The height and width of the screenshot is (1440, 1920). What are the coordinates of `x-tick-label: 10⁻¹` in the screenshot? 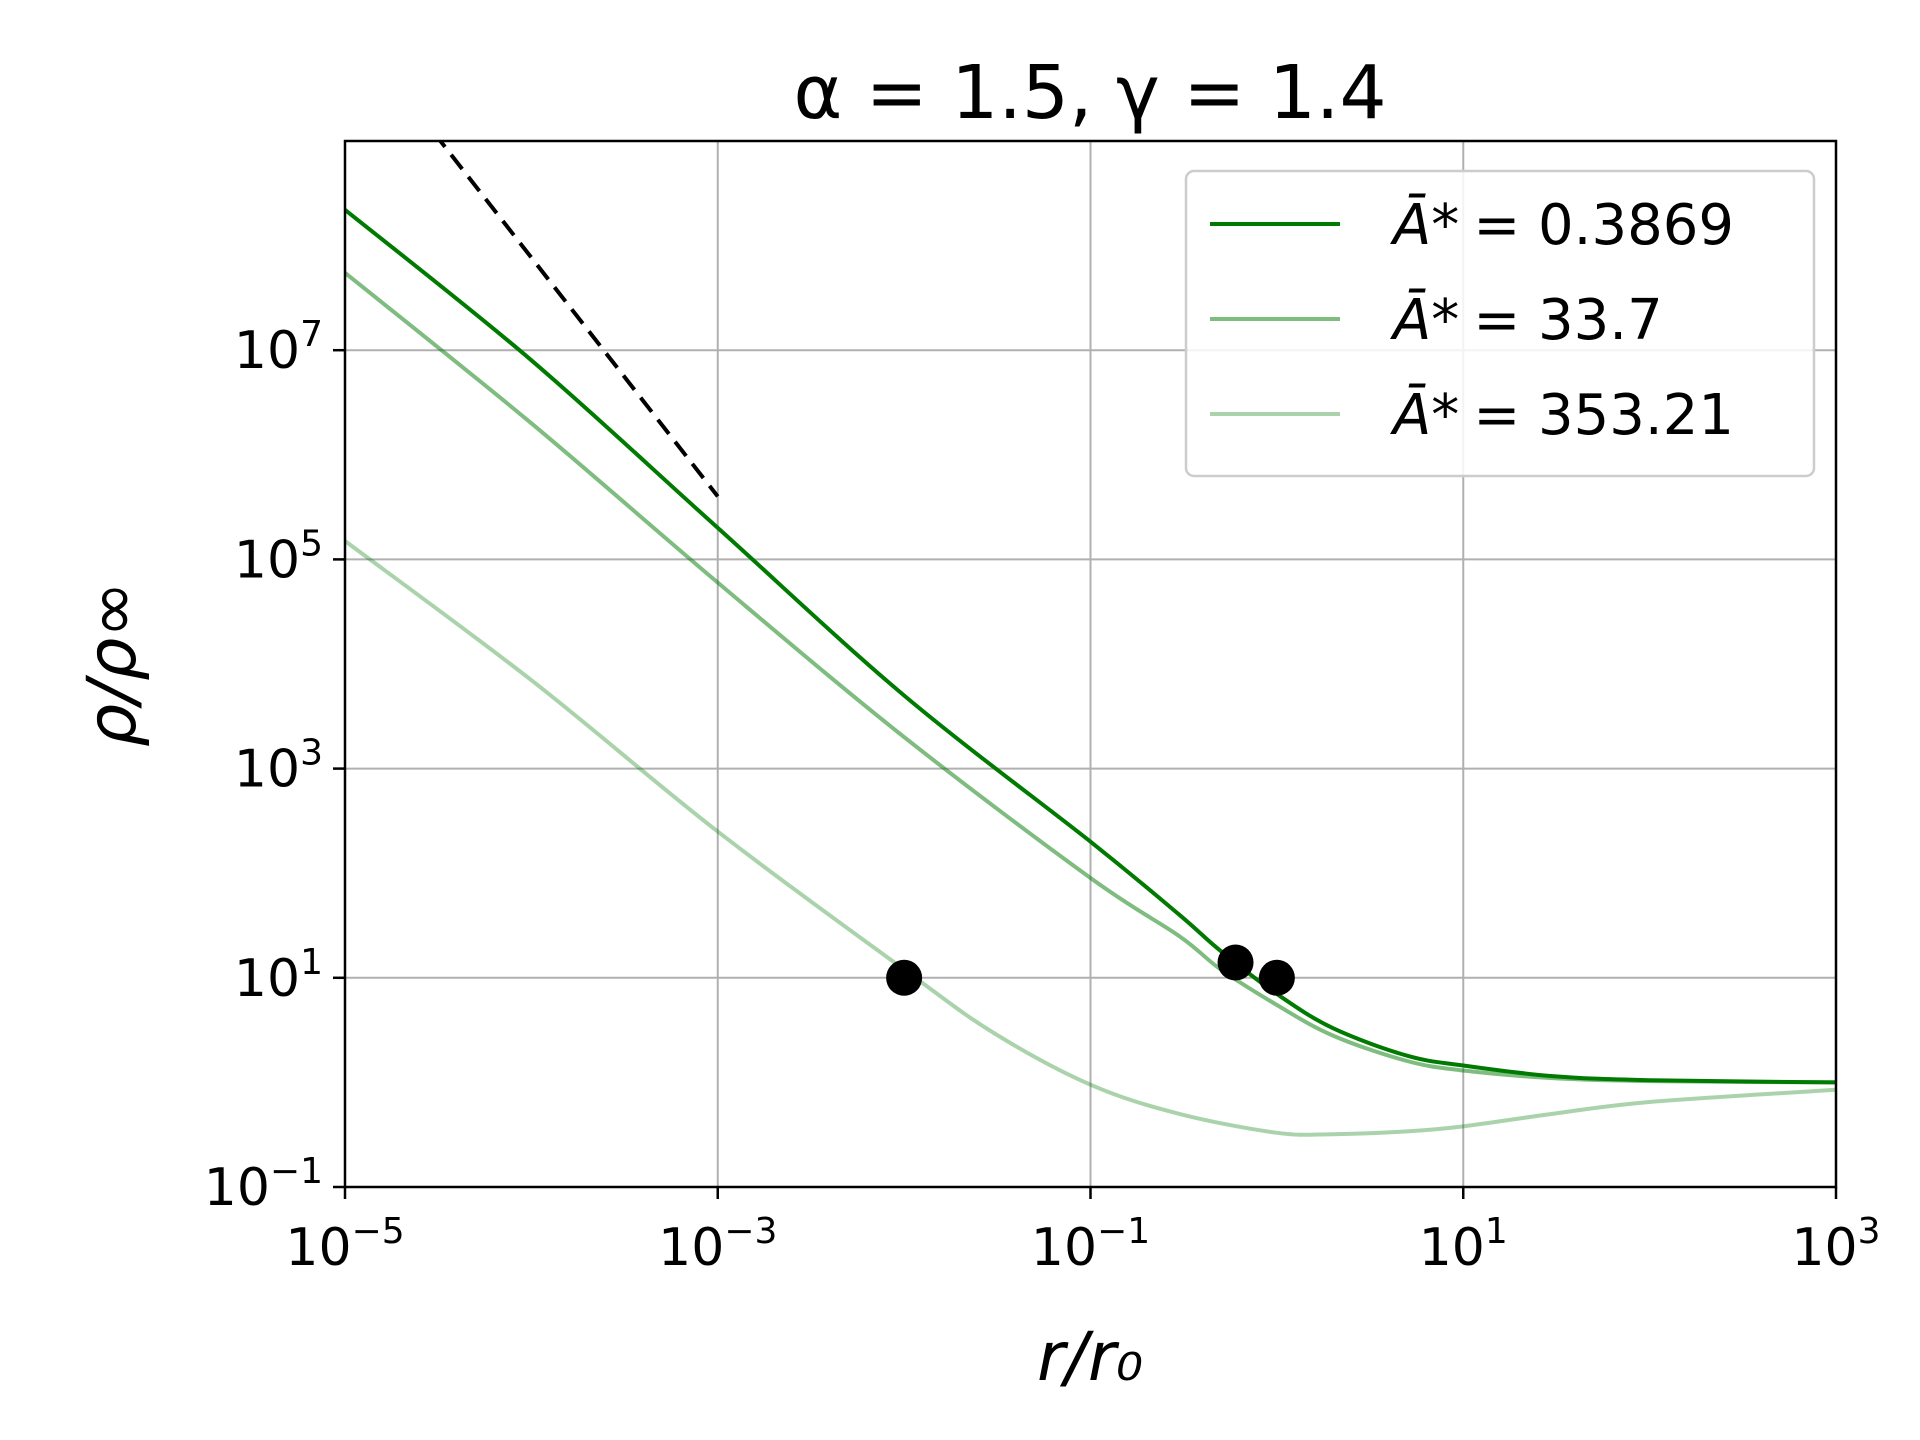 It's located at (1090, 1244).